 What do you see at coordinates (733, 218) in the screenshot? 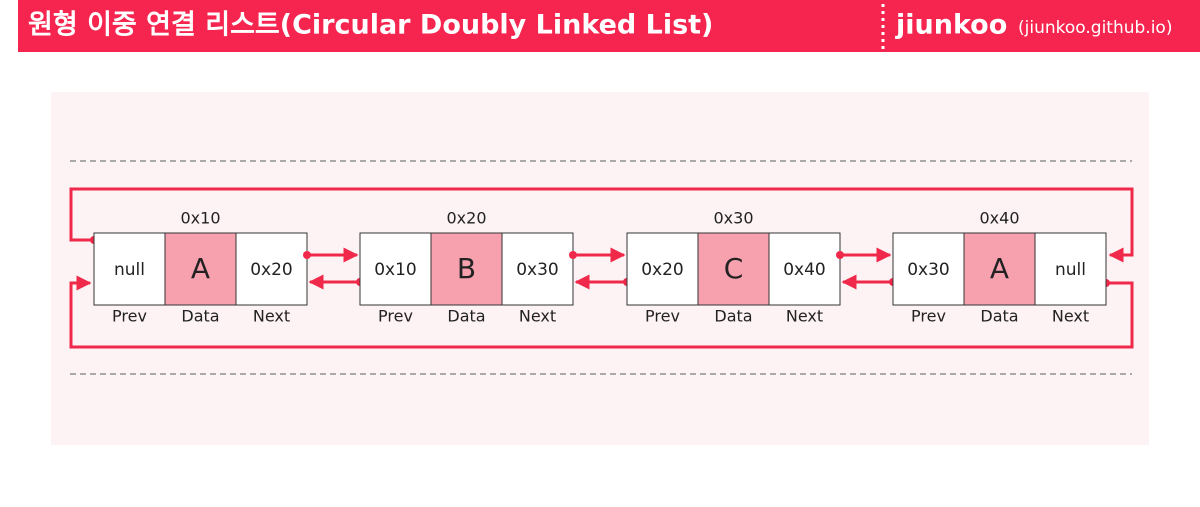
I see `node-address: 0x30` at bounding box center [733, 218].